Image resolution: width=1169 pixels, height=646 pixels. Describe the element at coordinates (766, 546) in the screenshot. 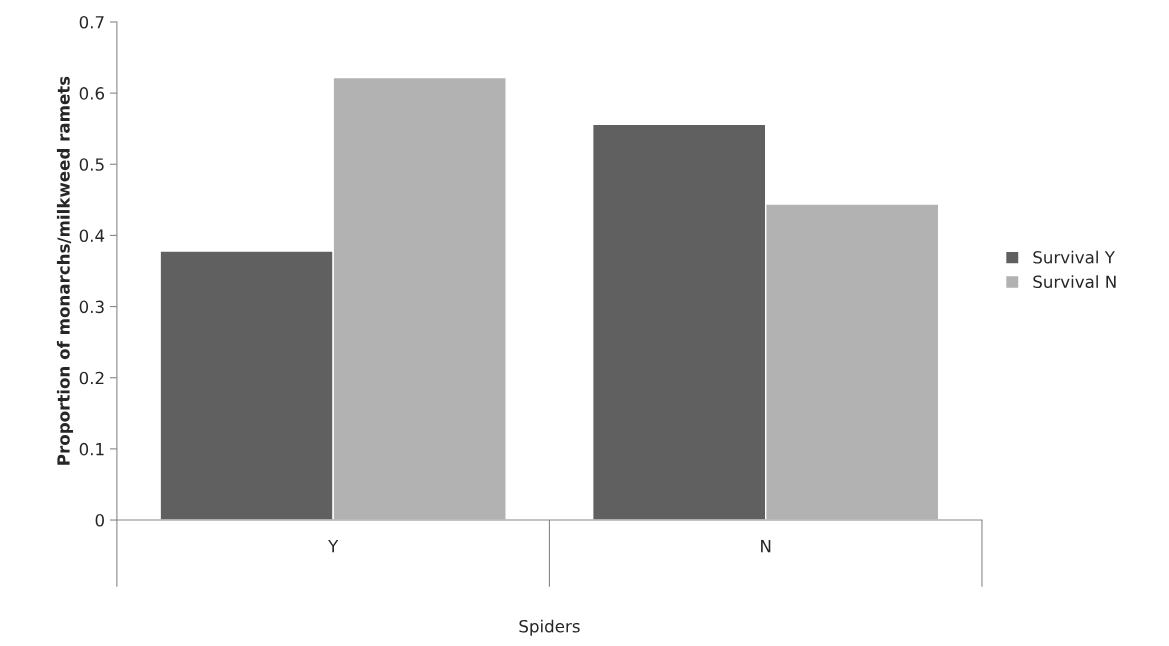

I see `x-tick-label: N` at that location.